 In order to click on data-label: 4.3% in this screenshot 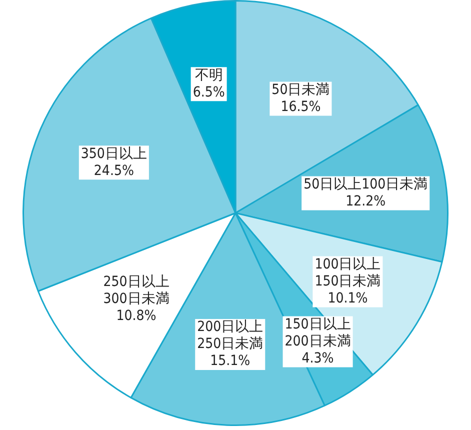, I will do `click(318, 358)`.